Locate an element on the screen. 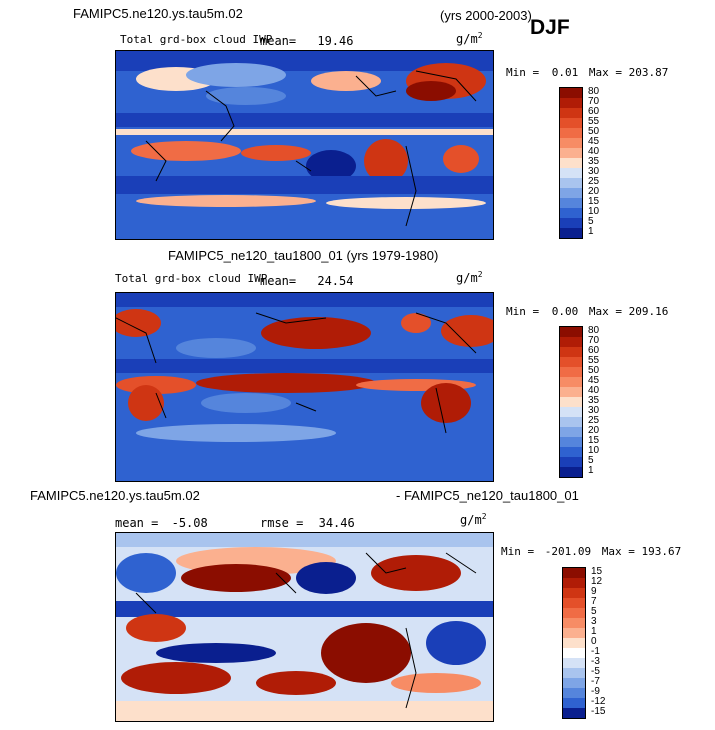 The image size is (715, 730). panel1-years: (yrs 2000-2003) is located at coordinates (486, 15).